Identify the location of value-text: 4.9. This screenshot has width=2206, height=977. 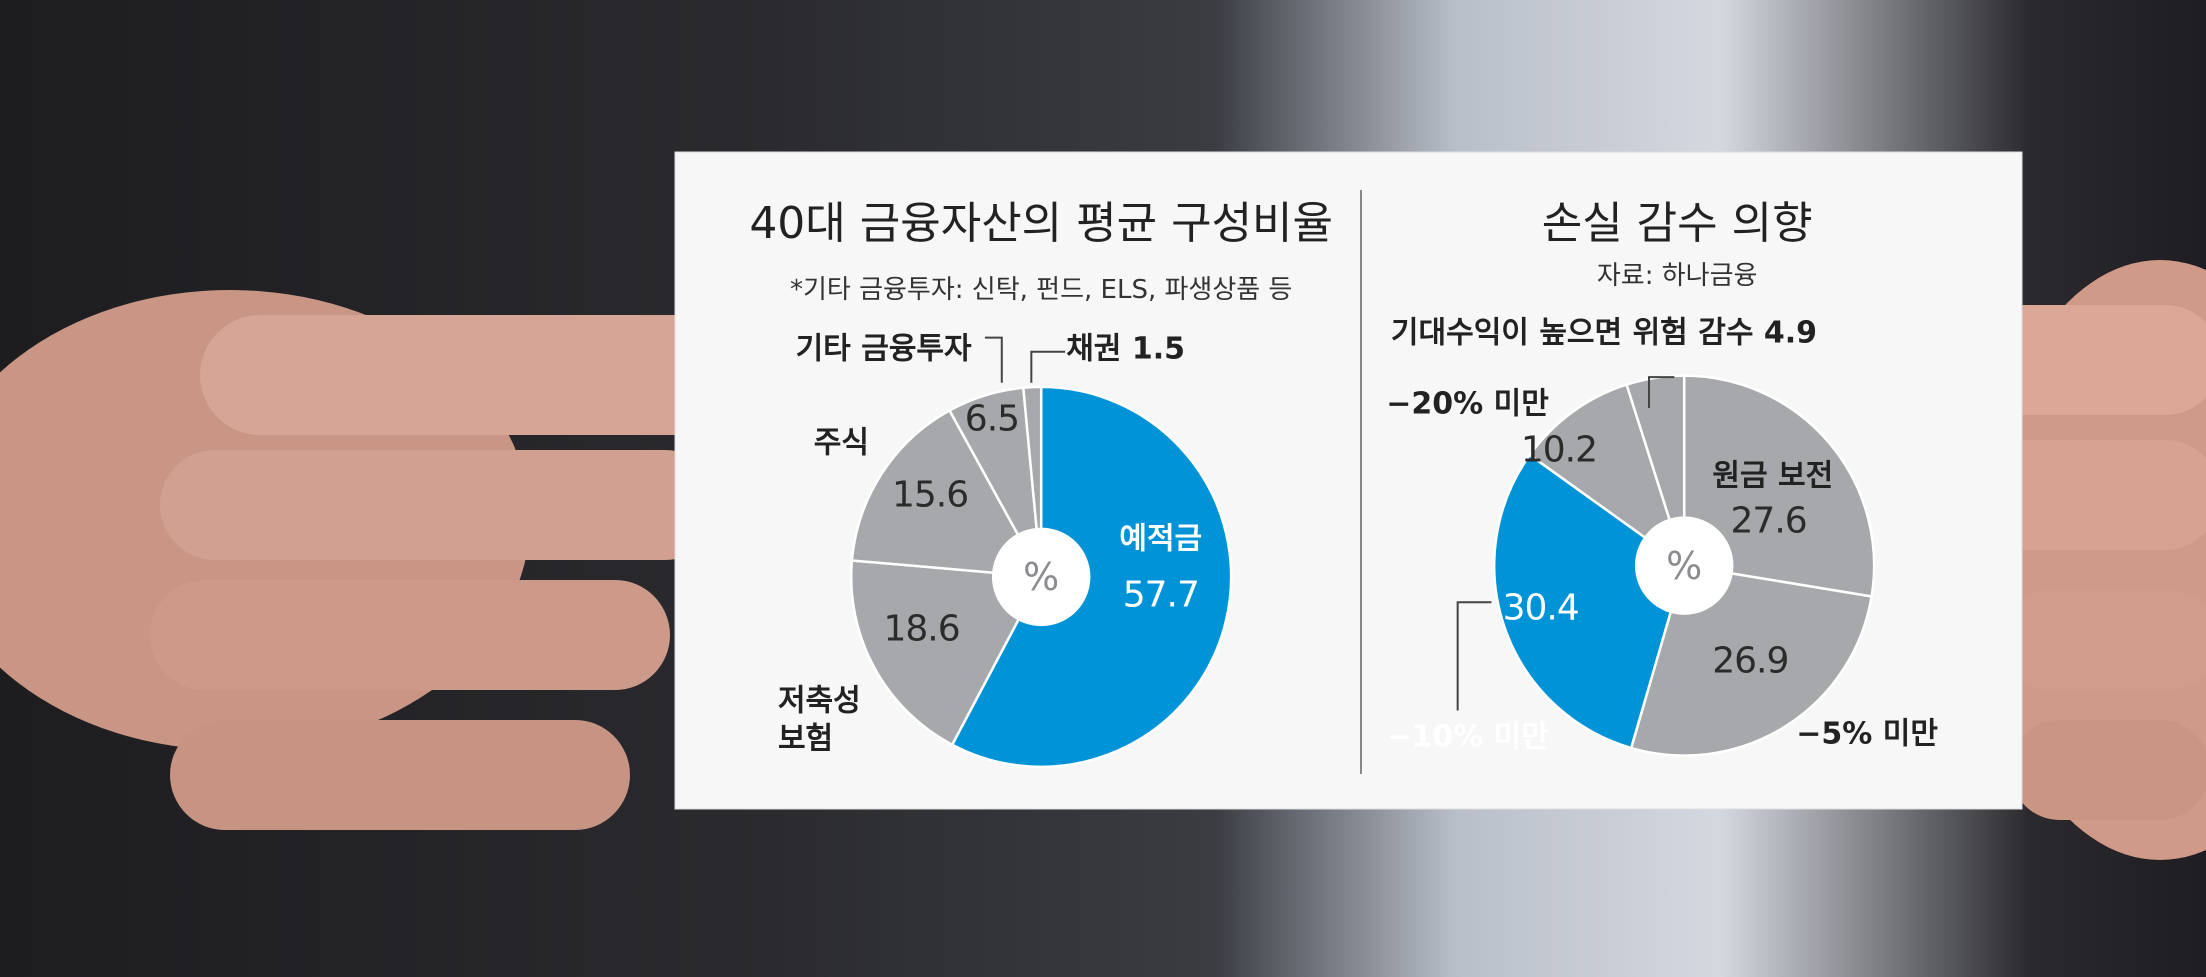
(1790, 333).